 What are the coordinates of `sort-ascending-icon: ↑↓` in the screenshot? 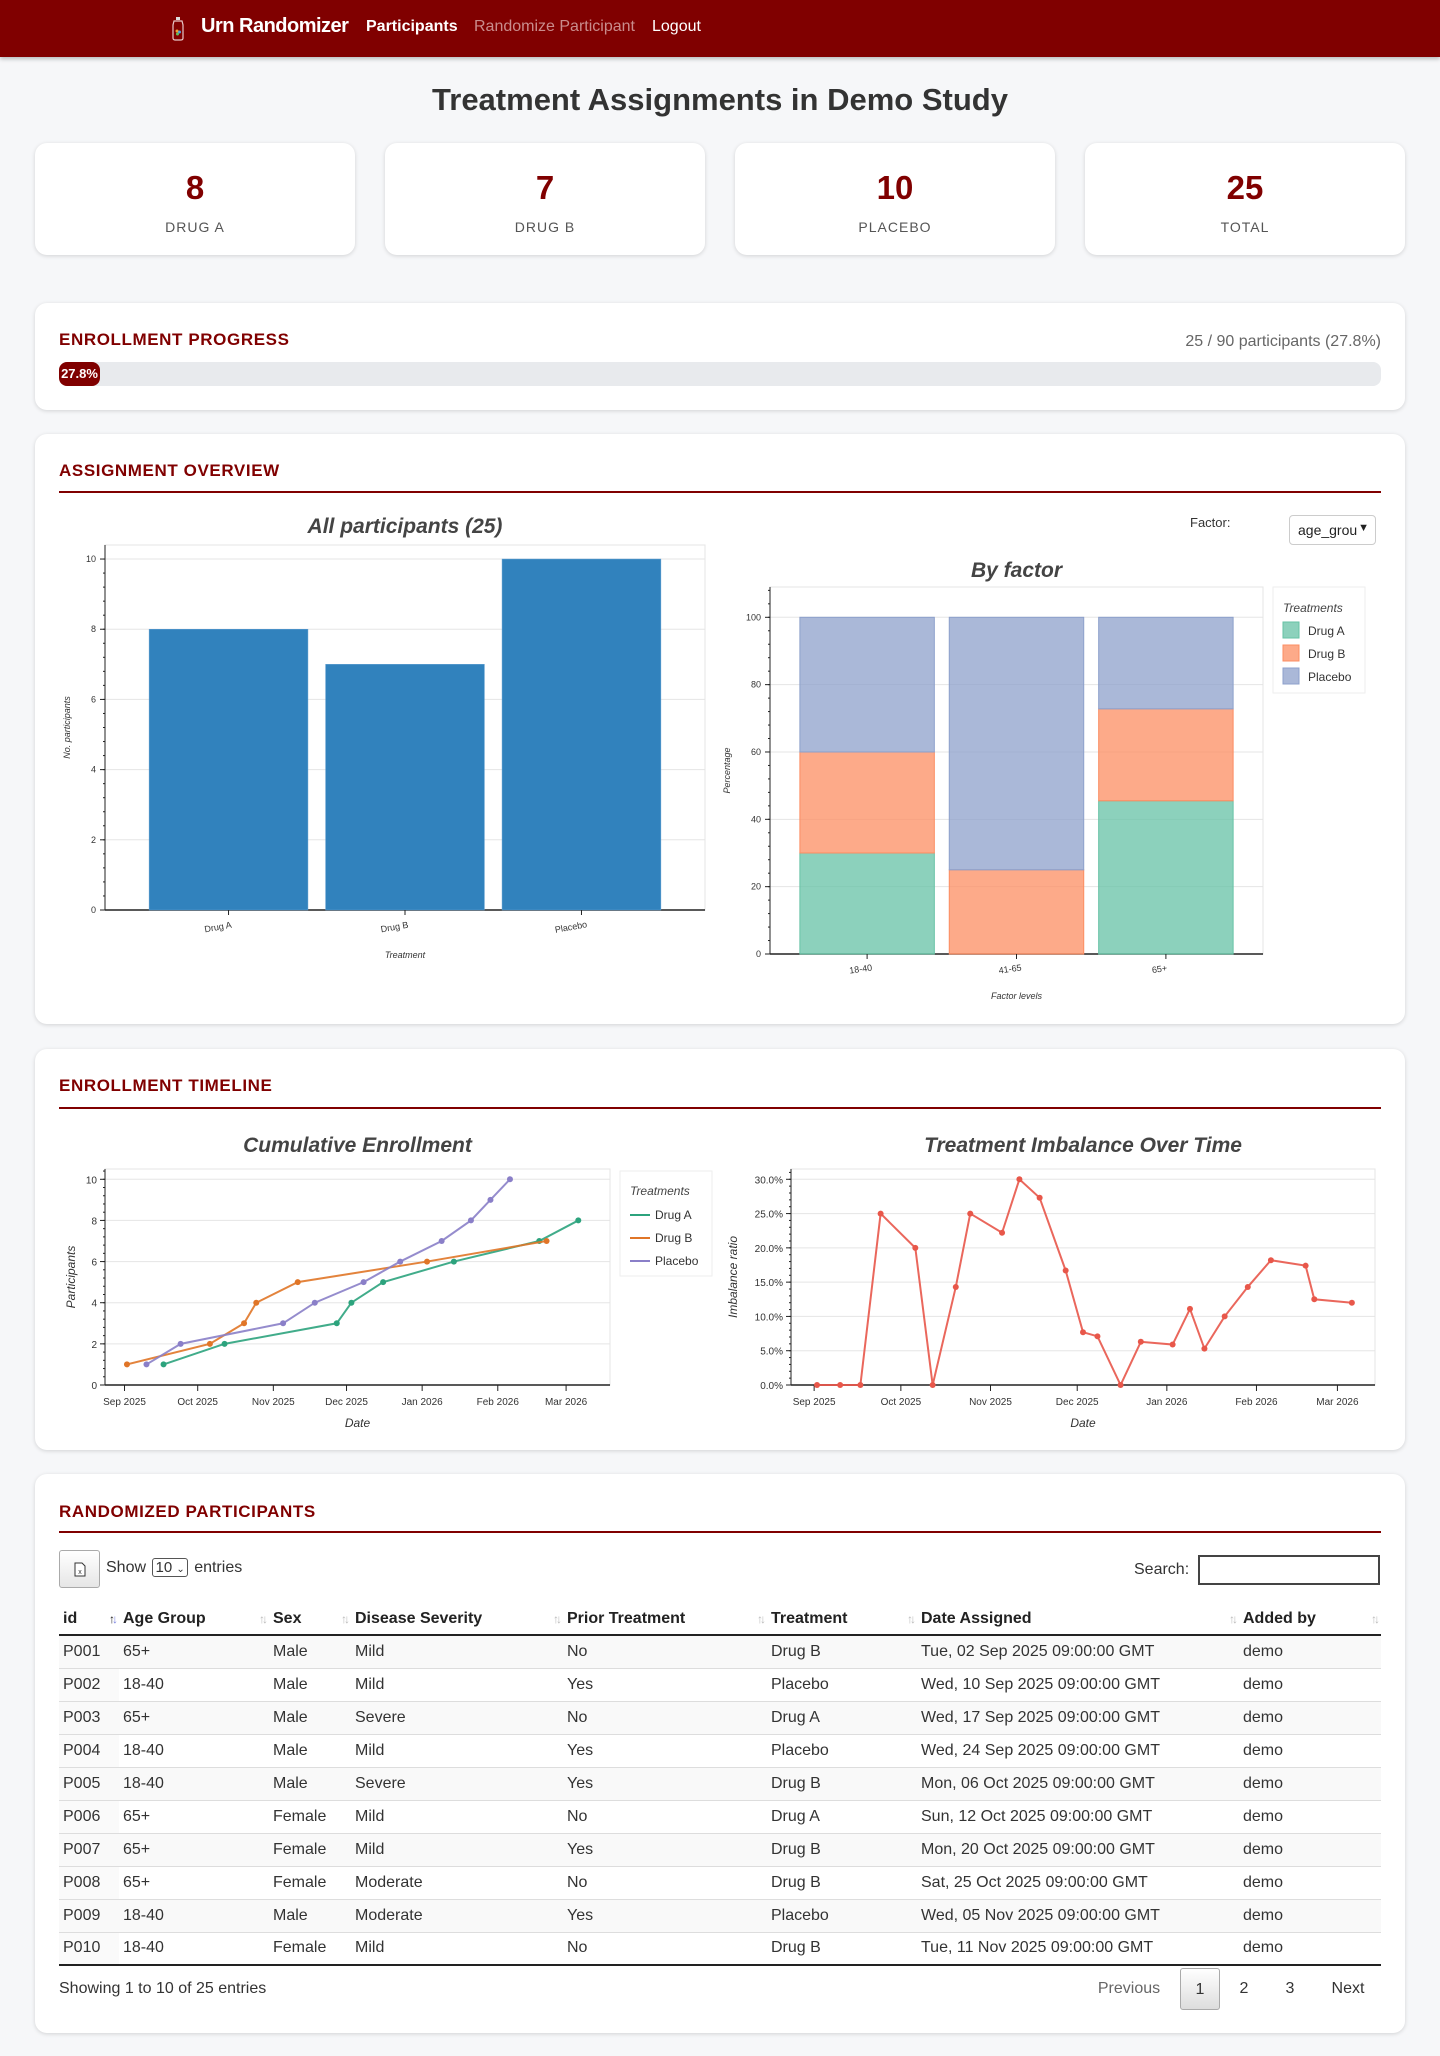 It's located at (113, 1619).